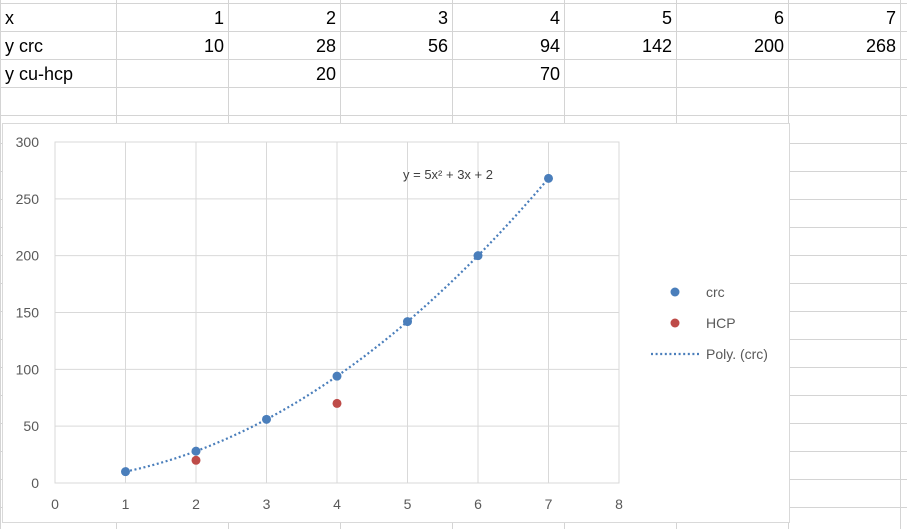  What do you see at coordinates (697, 292) in the screenshot?
I see `legend-item-crc: crc` at bounding box center [697, 292].